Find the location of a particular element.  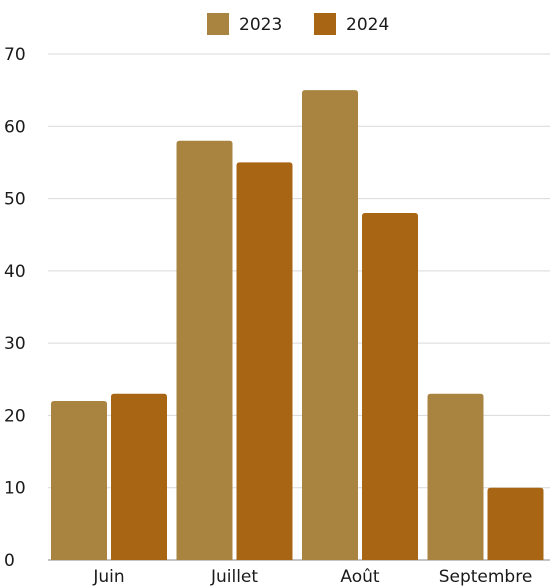

y-tick-label: 70 is located at coordinates (15, 55).